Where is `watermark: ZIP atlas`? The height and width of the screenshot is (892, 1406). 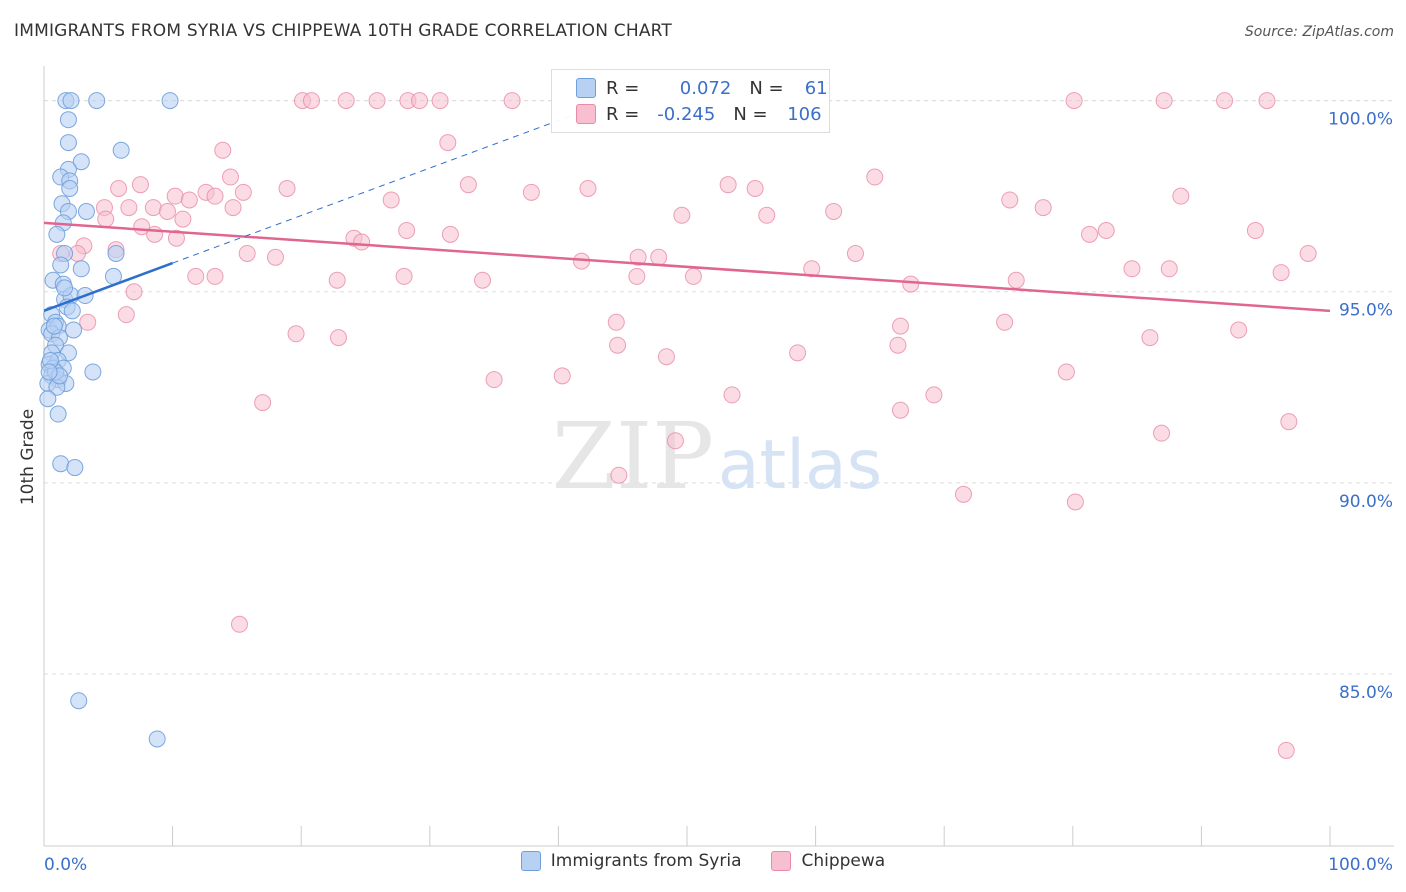 watermark: ZIP atlas is located at coordinates (717, 456).